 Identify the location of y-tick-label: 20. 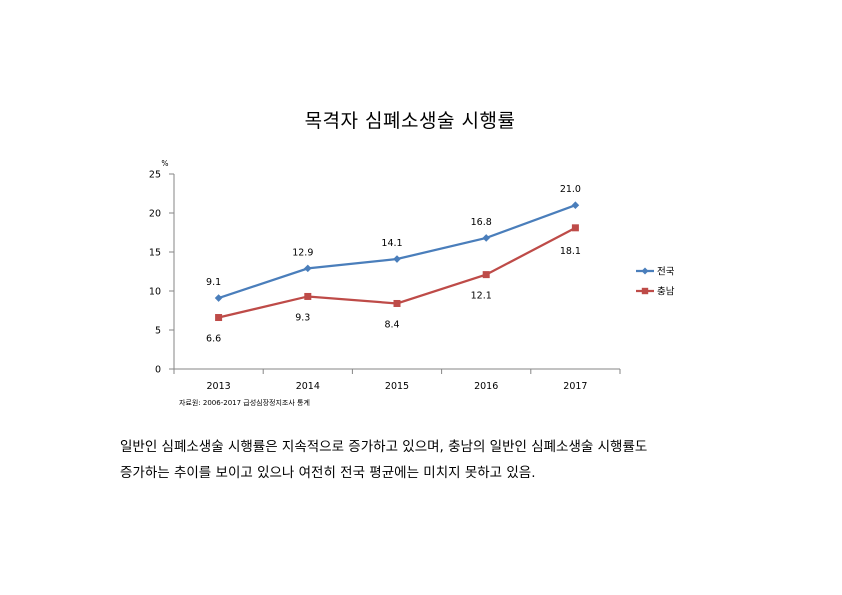
(155, 214).